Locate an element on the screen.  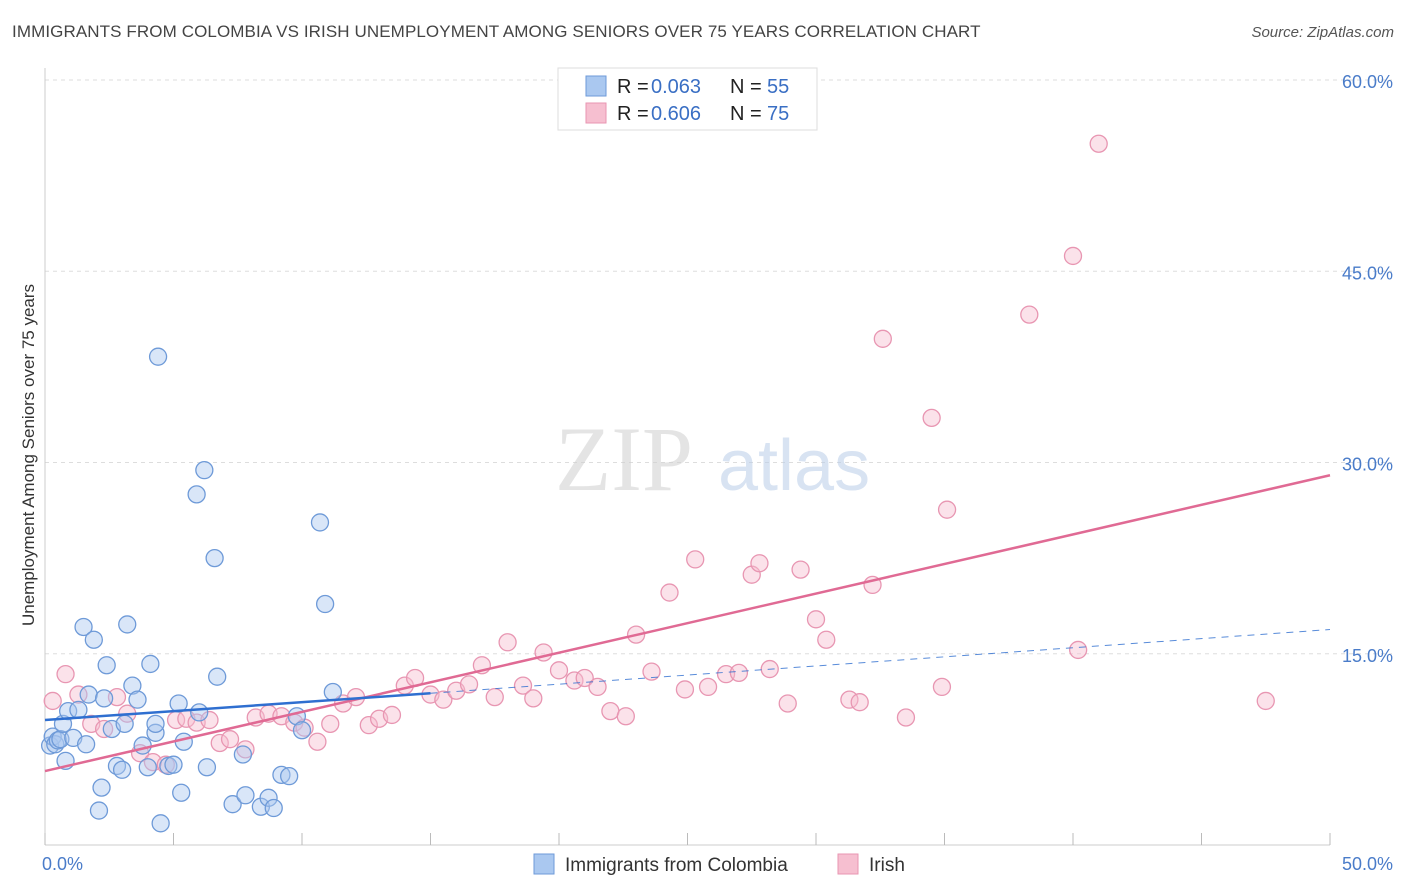
watermark-zip: ZIP is located at coordinates (624, 459).